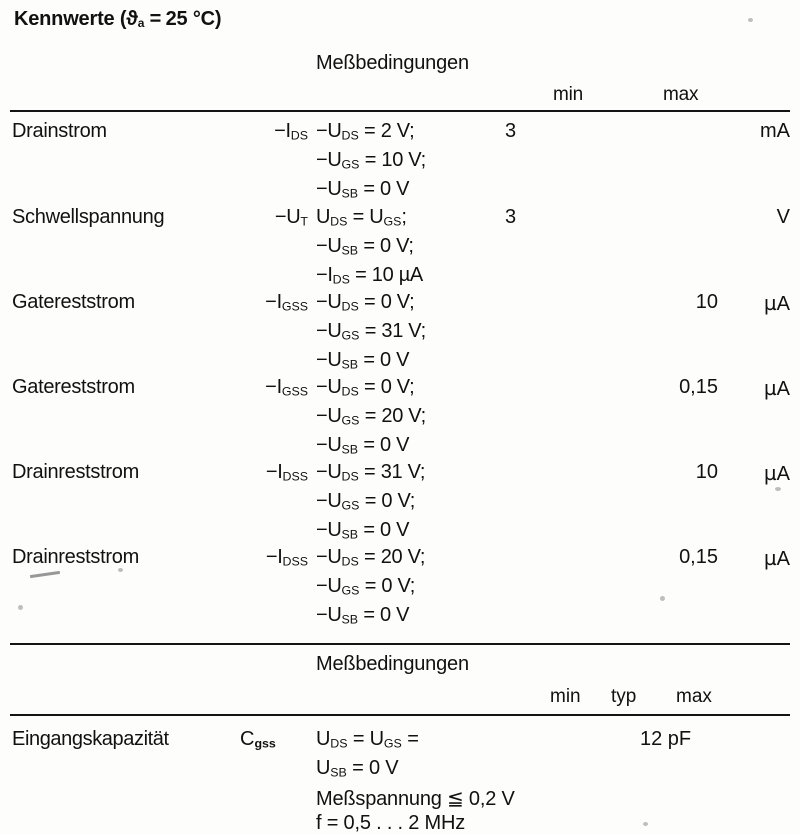 The width and height of the screenshot is (800, 835). I want to click on parameter-symbol-cgss: Cgss, so click(258, 739).